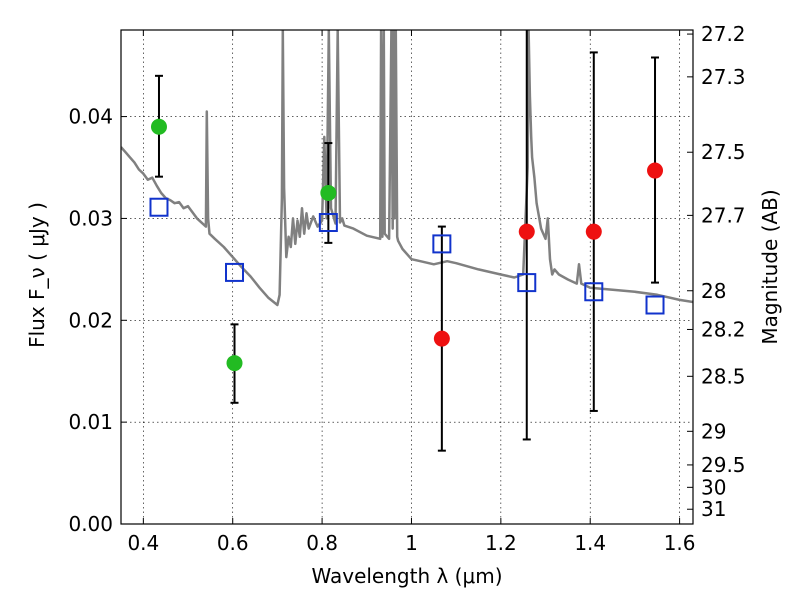 The width and height of the screenshot is (800, 600). Describe the element at coordinates (590, 543) in the screenshot. I see `x-tick-label: 1.4` at that location.